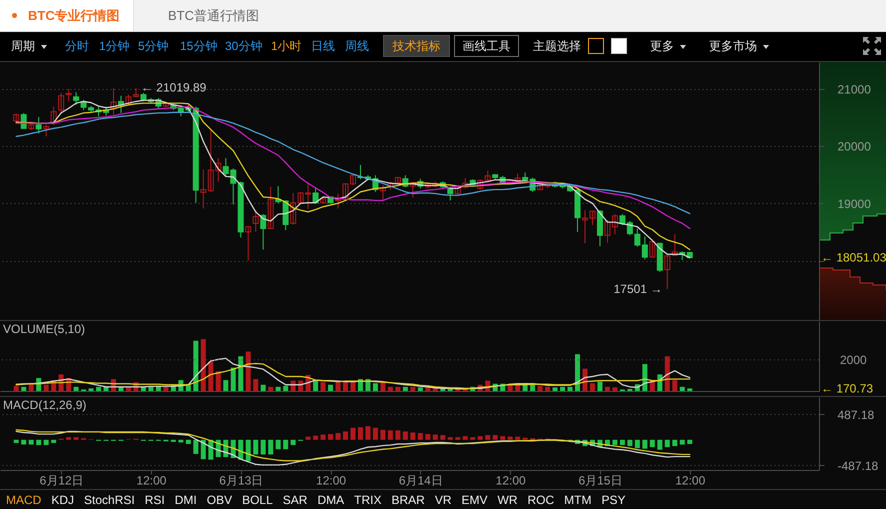 Image resolution: width=886 pixels, height=509 pixels. I want to click on text: 2000, so click(854, 359).